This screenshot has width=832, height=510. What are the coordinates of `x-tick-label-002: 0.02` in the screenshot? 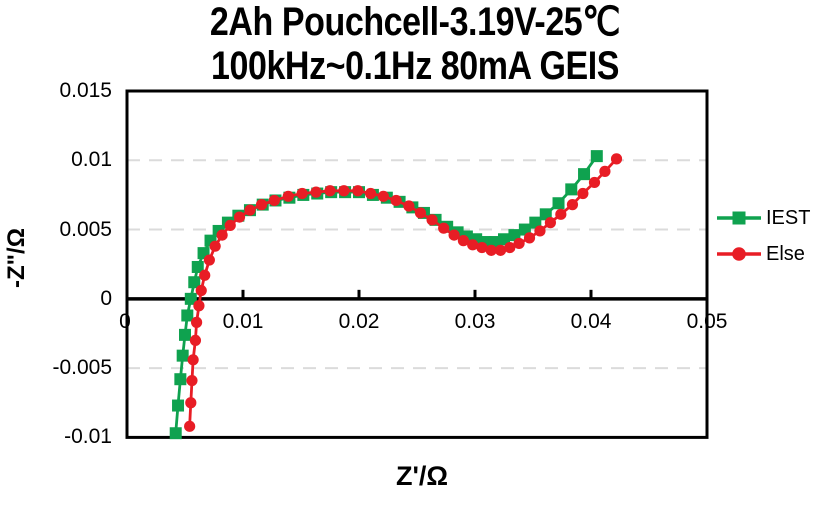 It's located at (359, 321).